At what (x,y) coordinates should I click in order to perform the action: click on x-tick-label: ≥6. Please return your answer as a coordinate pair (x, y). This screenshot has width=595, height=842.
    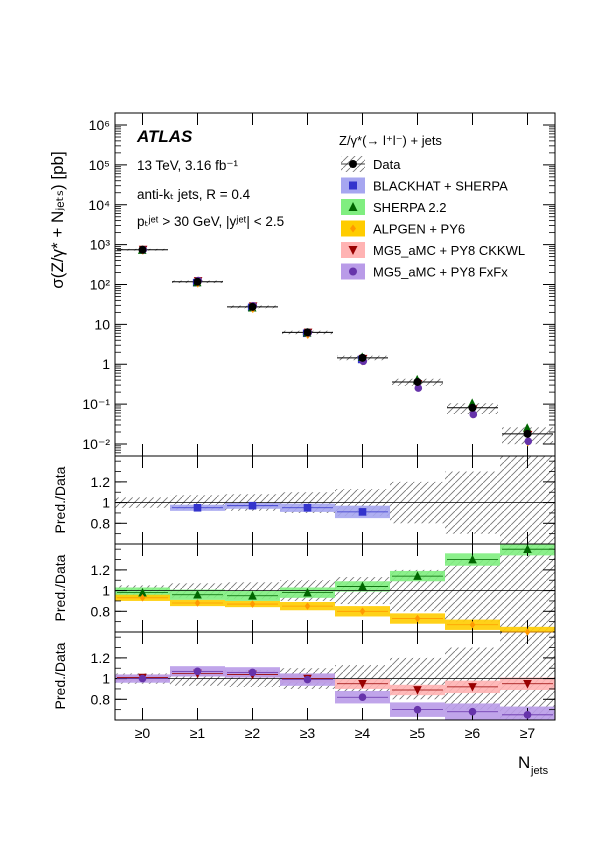
    Looking at the image, I should click on (473, 733).